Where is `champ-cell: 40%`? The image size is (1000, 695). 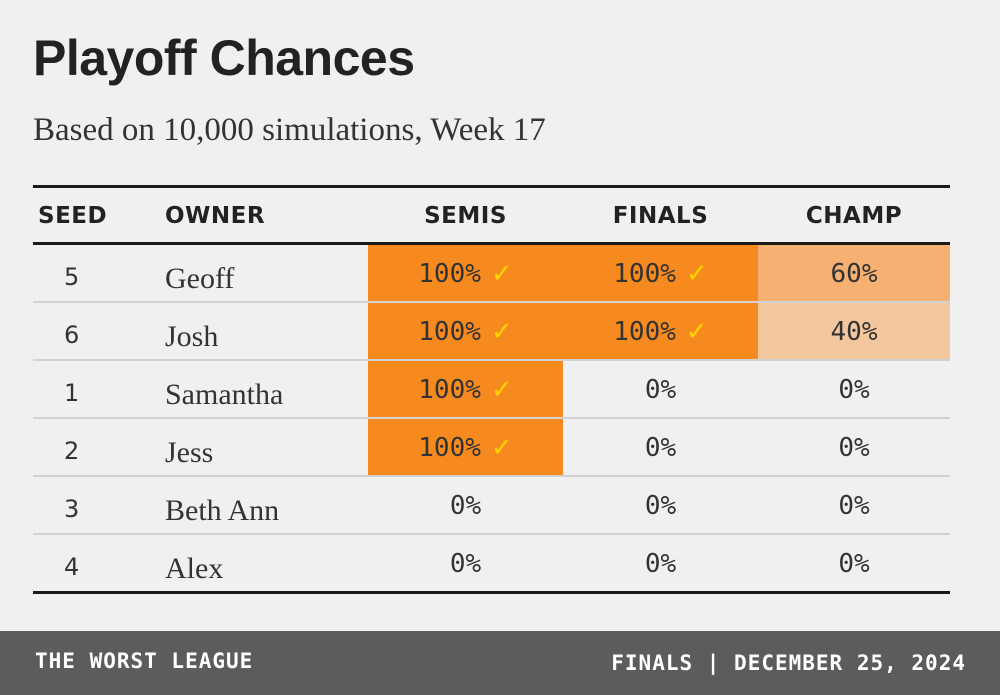 champ-cell: 40% is located at coordinates (854, 331).